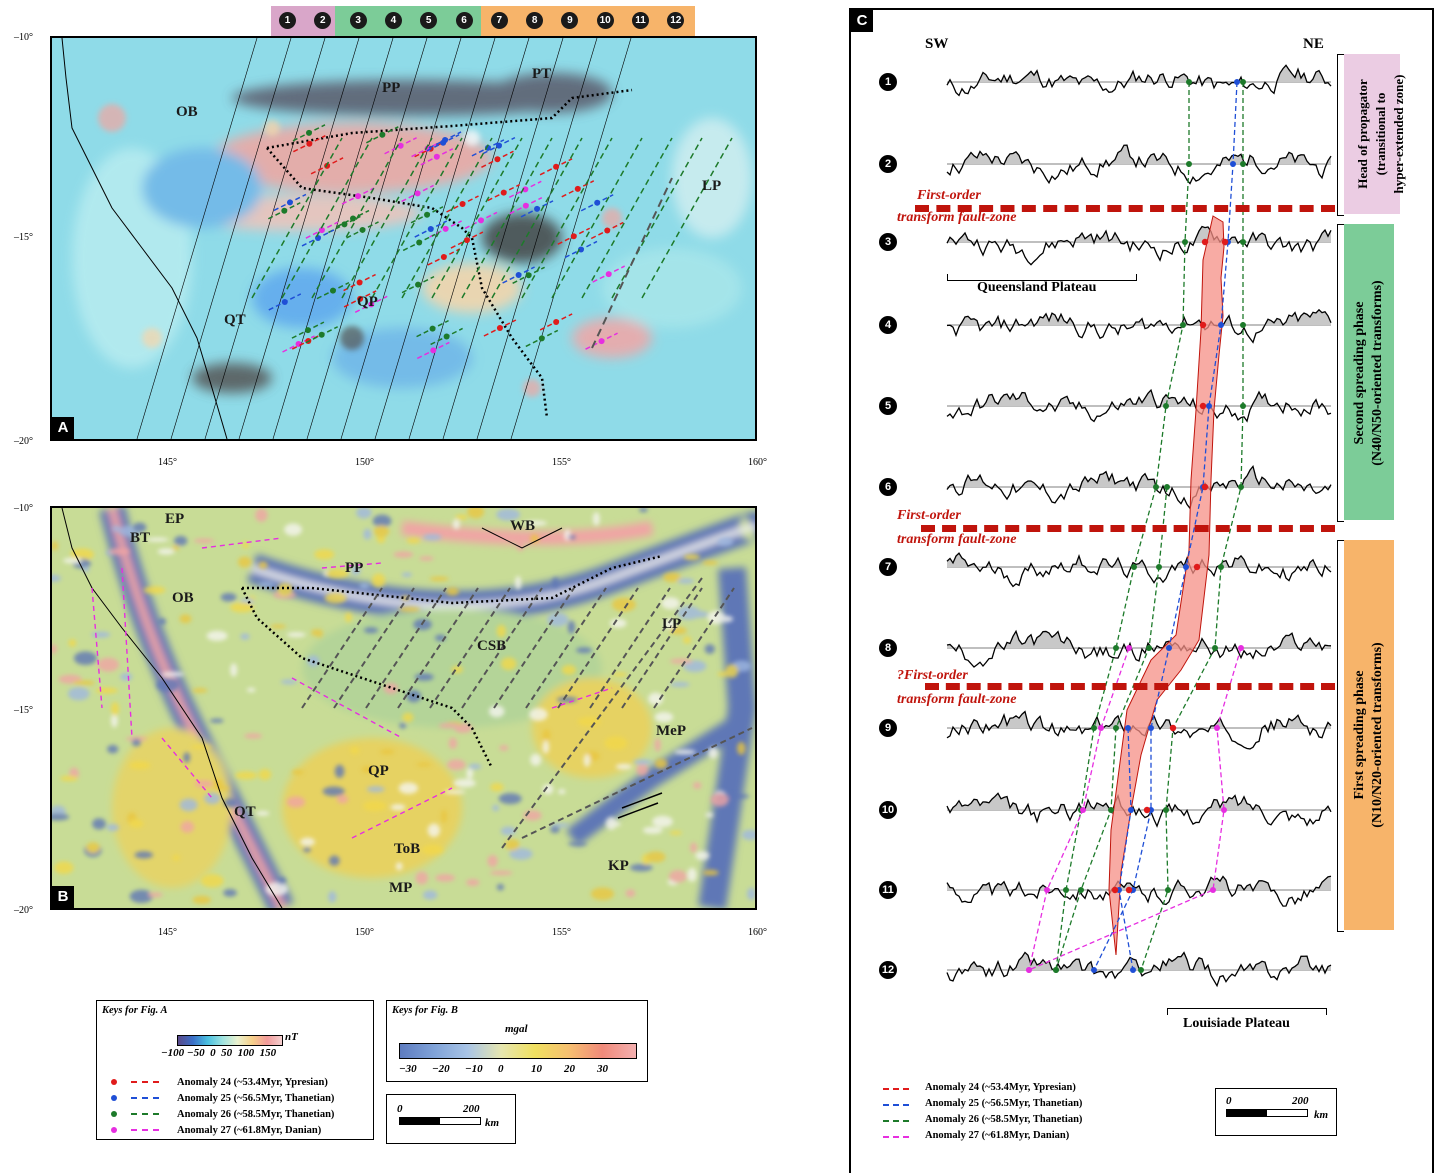 This screenshot has height=1173, width=1437. Describe the element at coordinates (888, 487) in the screenshot. I see `profile-number: 6` at that location.